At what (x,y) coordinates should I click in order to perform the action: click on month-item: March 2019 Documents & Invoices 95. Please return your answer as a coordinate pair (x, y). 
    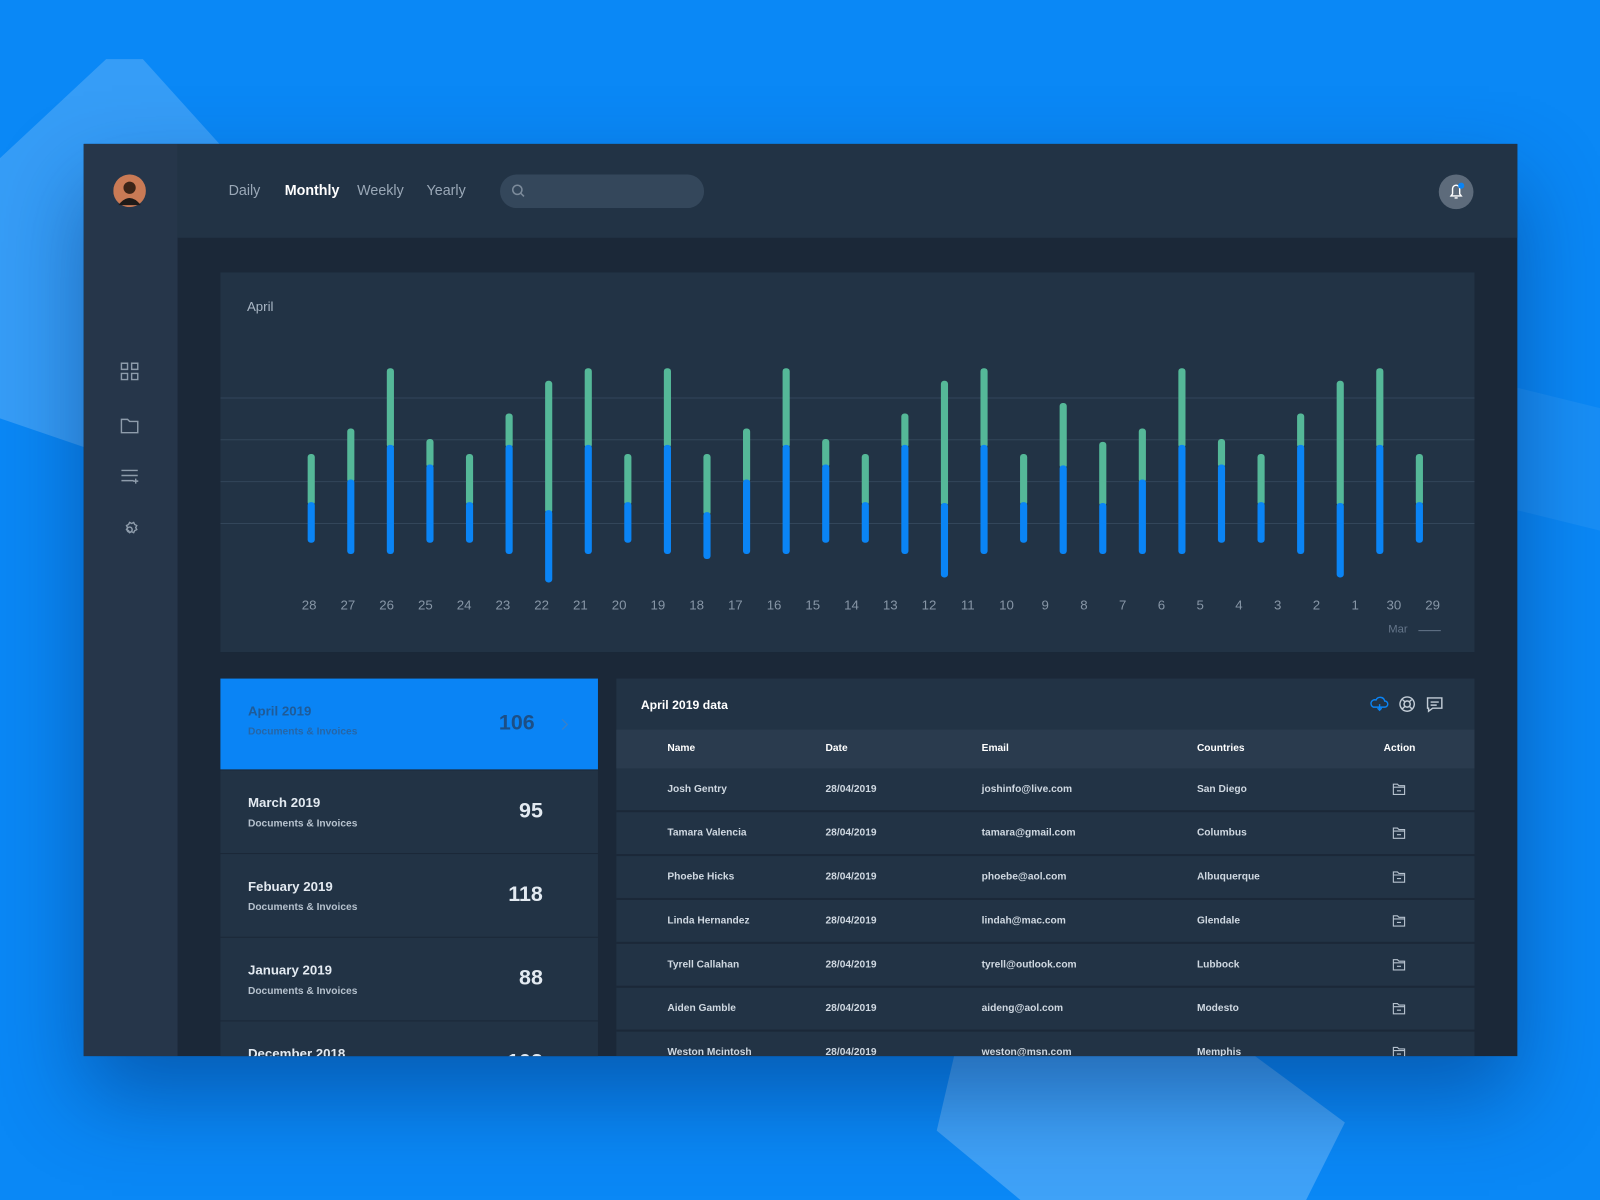
    Looking at the image, I should click on (409, 812).